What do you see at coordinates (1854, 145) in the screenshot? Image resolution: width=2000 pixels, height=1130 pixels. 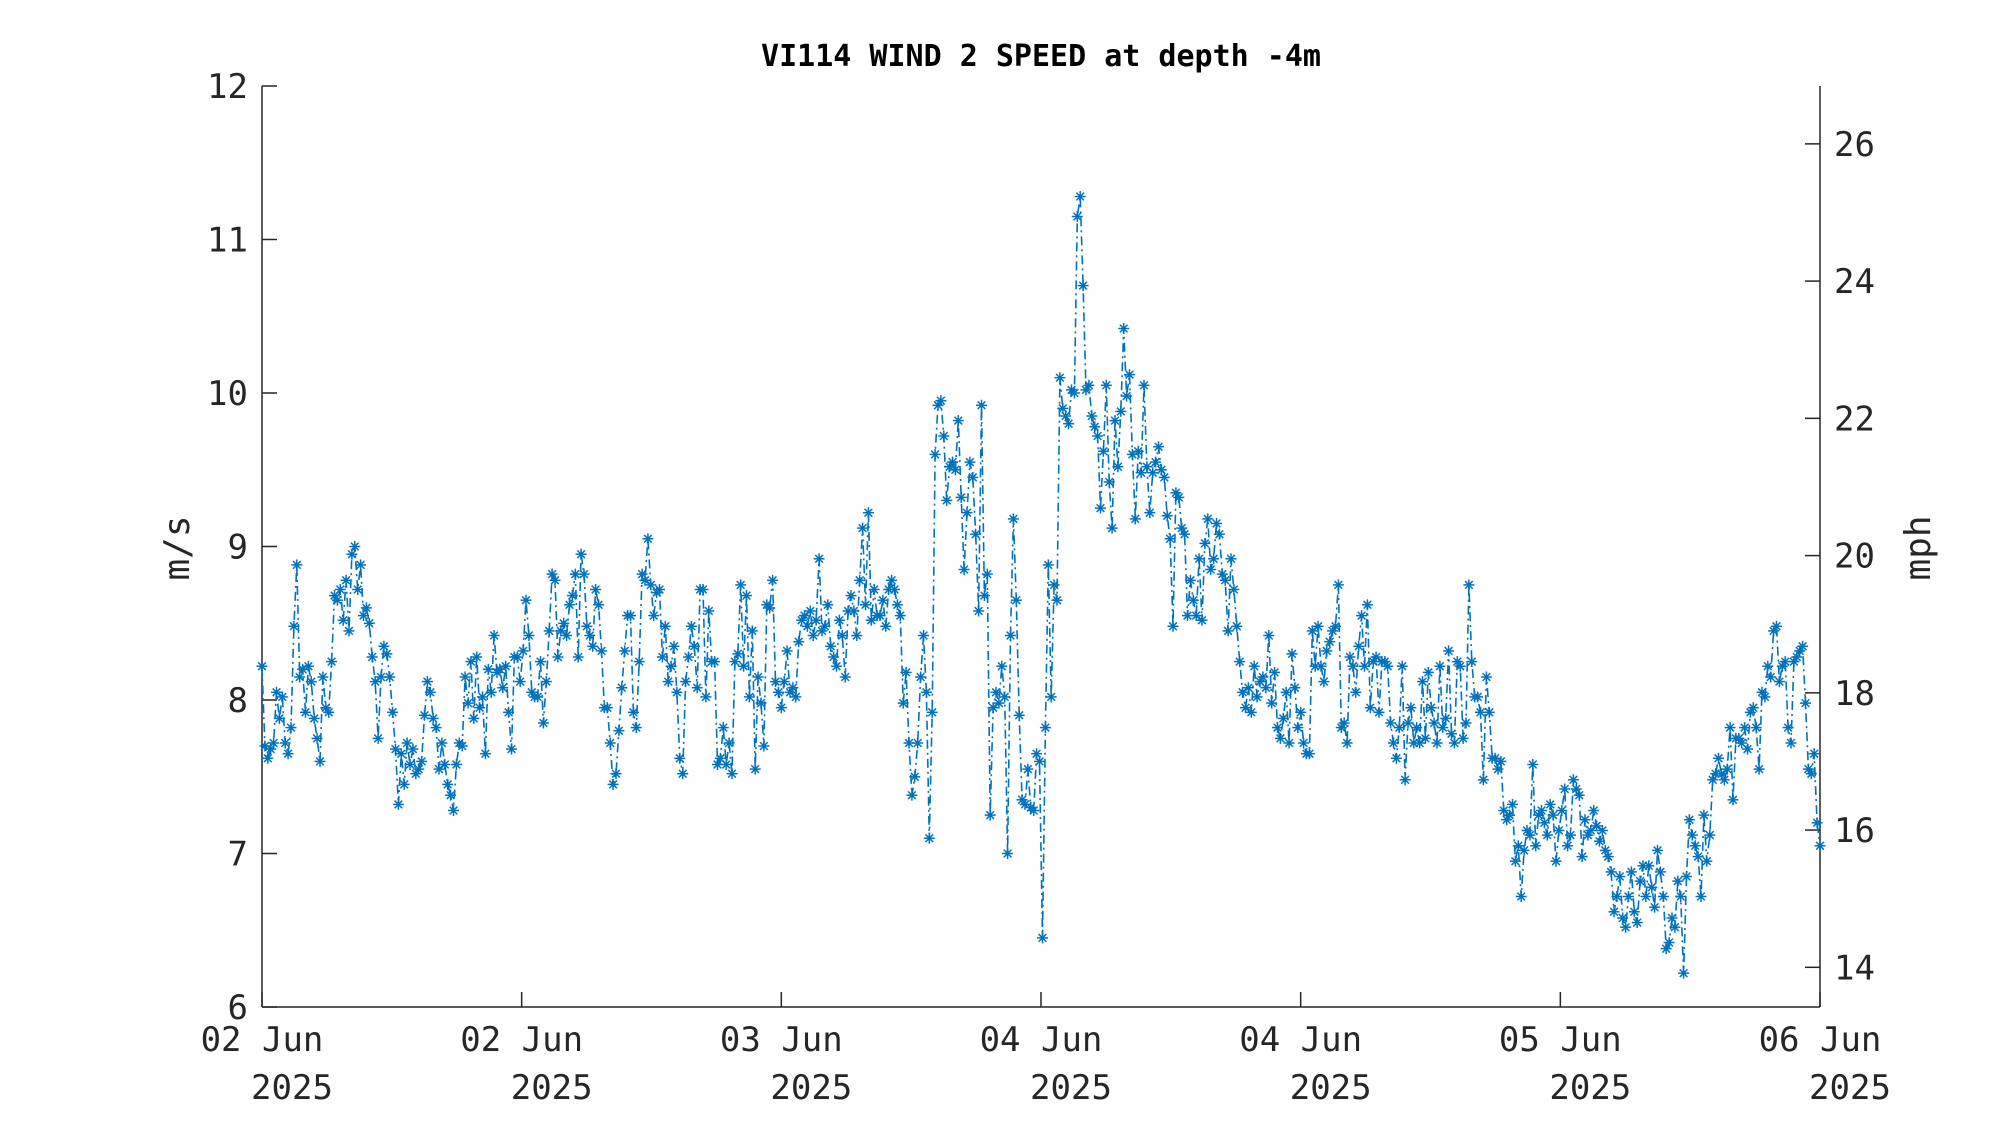 I see `y-right-tick-label: 26` at bounding box center [1854, 145].